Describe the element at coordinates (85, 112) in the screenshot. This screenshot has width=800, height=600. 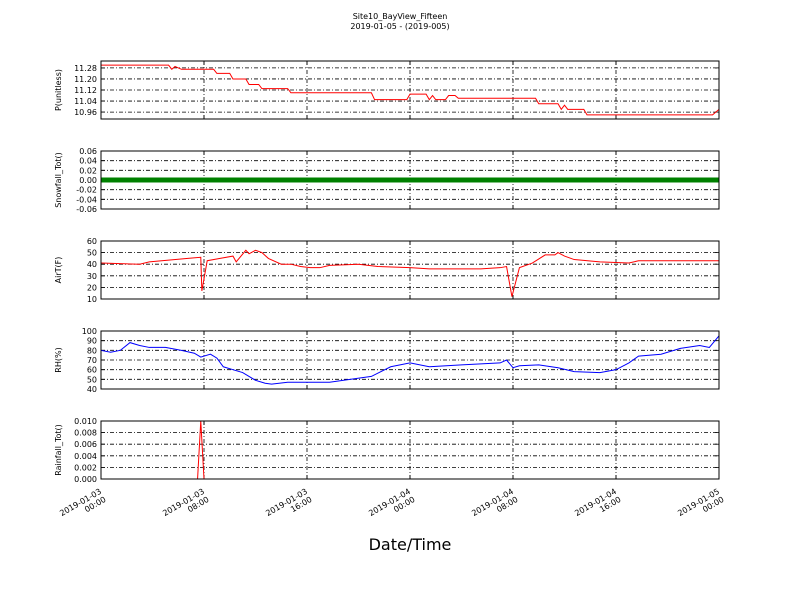
I see `y-tick-label: 10.96` at that location.